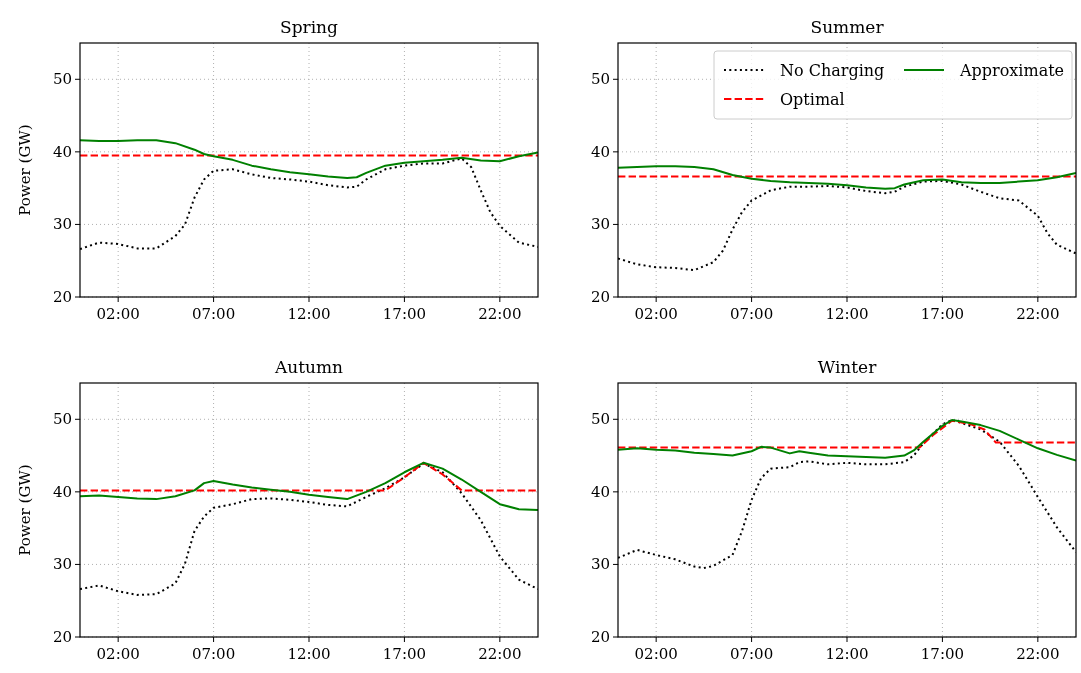 This screenshot has width=1081, height=673. Describe the element at coordinates (1012, 70) in the screenshot. I see `legend-label: Approximate` at that location.